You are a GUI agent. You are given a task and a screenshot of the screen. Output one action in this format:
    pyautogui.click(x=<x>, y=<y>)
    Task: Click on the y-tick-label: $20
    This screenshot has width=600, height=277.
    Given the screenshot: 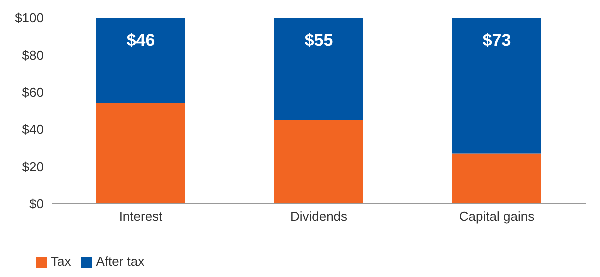 What is the action you would take?
    pyautogui.click(x=33, y=166)
    